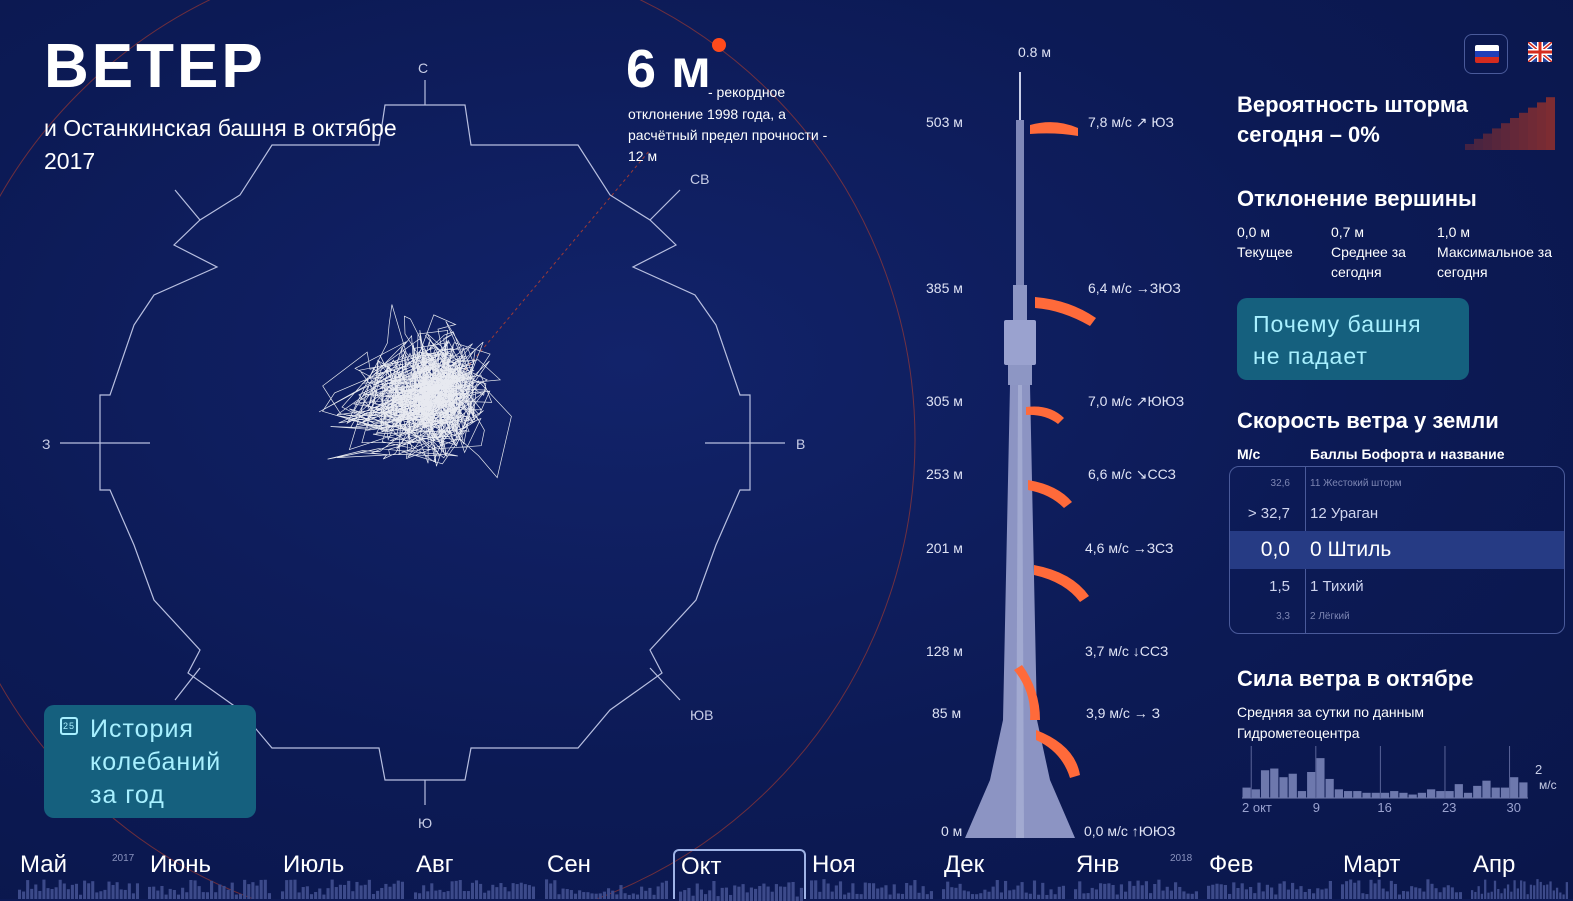  What do you see at coordinates (1282, 242) in the screenshot?
I see `deviation-current: 0,0 м Текущее` at bounding box center [1282, 242].